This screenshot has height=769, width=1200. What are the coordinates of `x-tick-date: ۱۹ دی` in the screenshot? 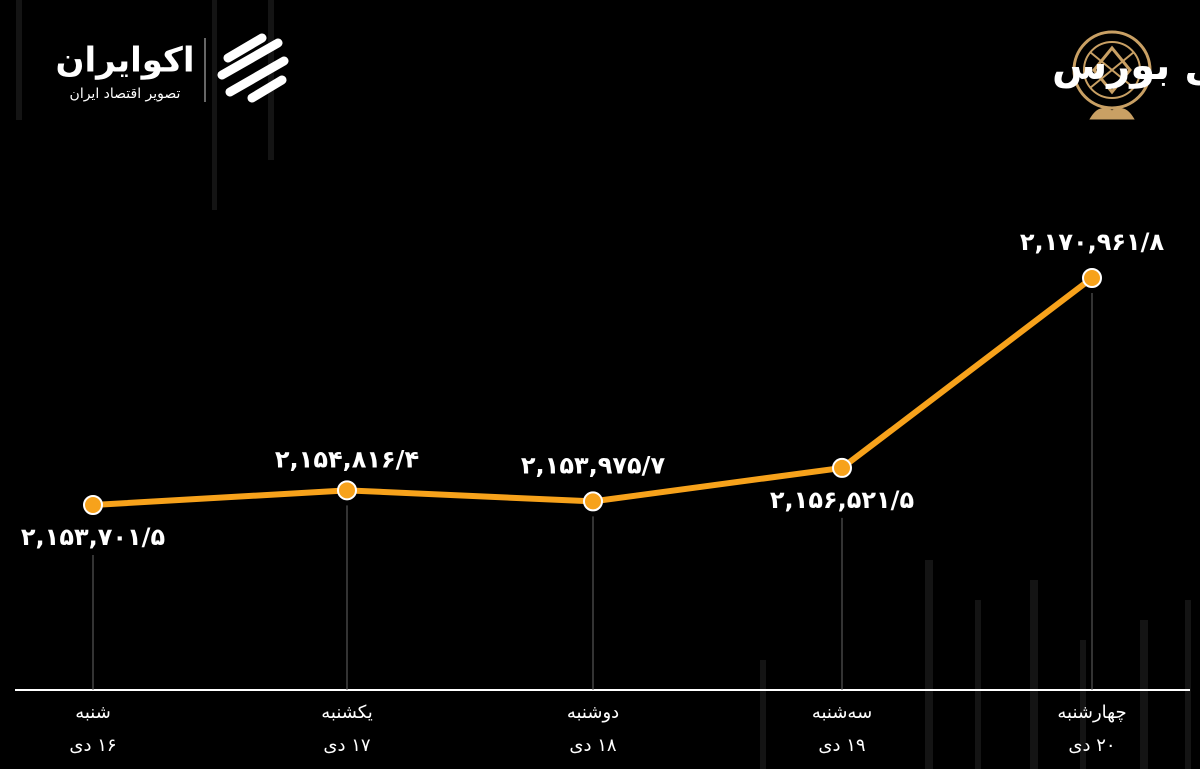 It's located at (841, 745).